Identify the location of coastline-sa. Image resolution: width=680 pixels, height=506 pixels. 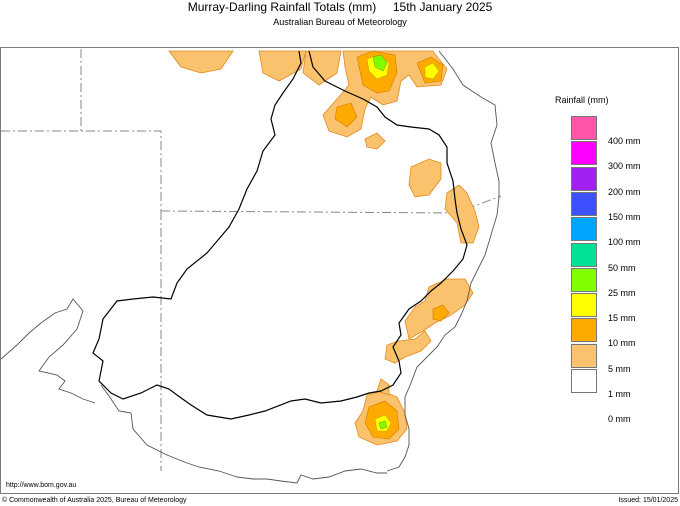
(48, 351).